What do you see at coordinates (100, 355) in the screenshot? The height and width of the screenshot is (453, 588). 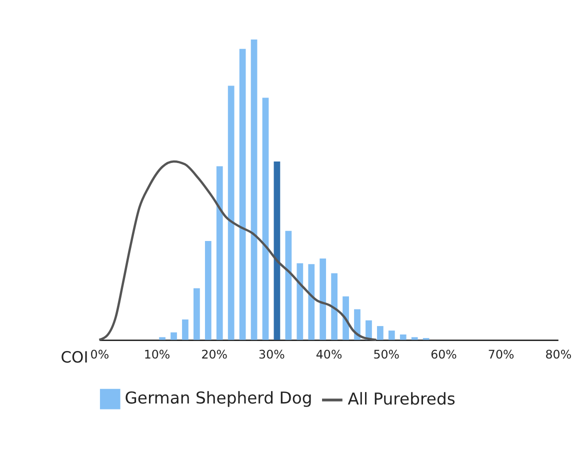 I see `x-tick-label: 0%` at bounding box center [100, 355].